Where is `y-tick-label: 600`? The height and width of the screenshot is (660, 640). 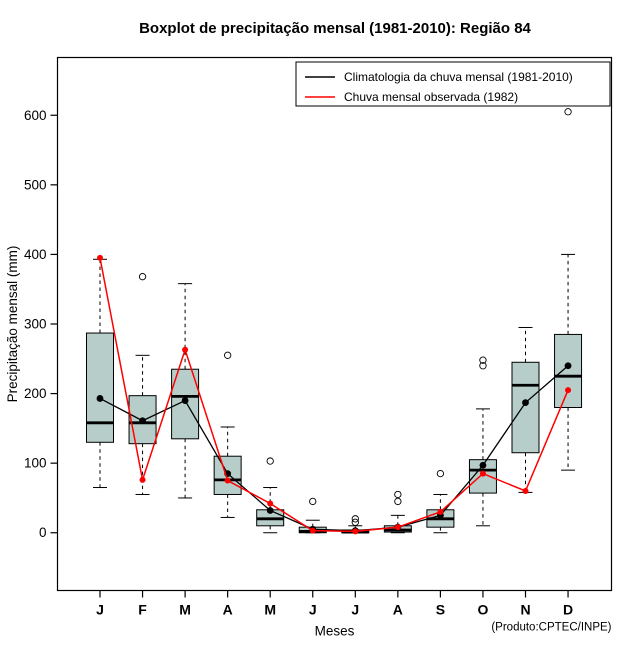
y-tick-label: 600 is located at coordinates (35, 115).